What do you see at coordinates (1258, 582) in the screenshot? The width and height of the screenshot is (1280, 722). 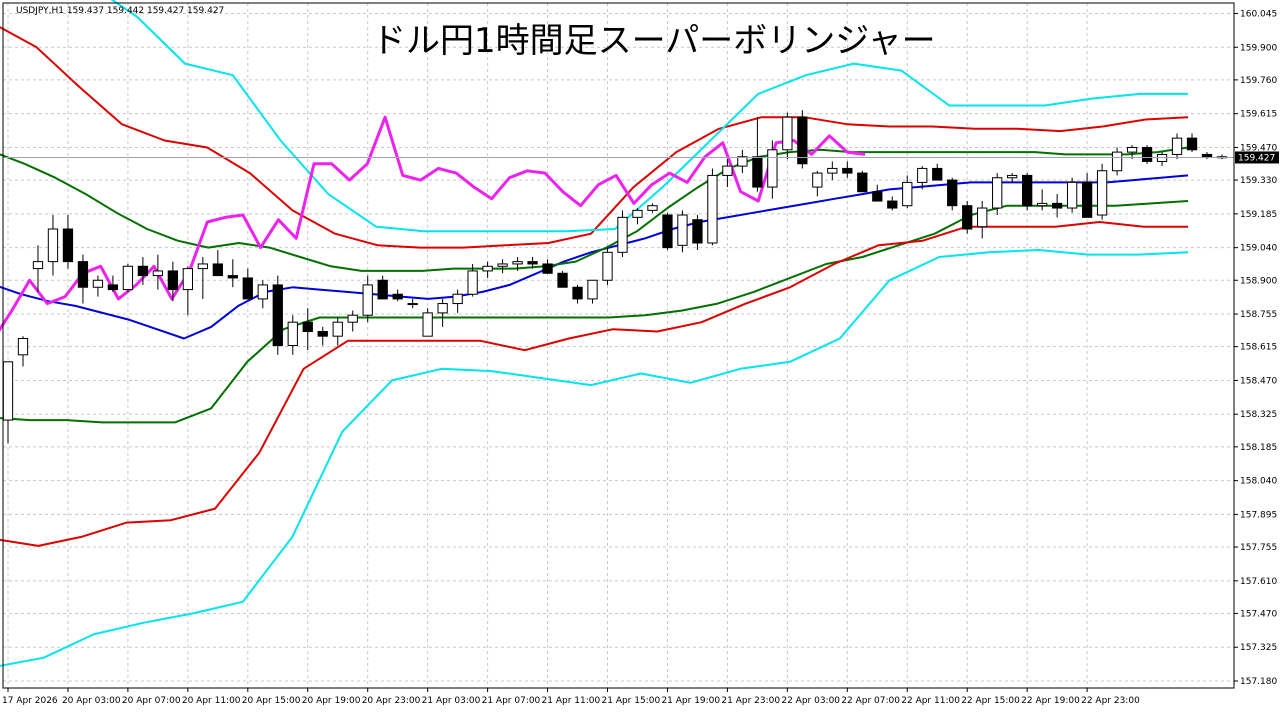 I see `y-tick-label: 157.610` at bounding box center [1258, 582].